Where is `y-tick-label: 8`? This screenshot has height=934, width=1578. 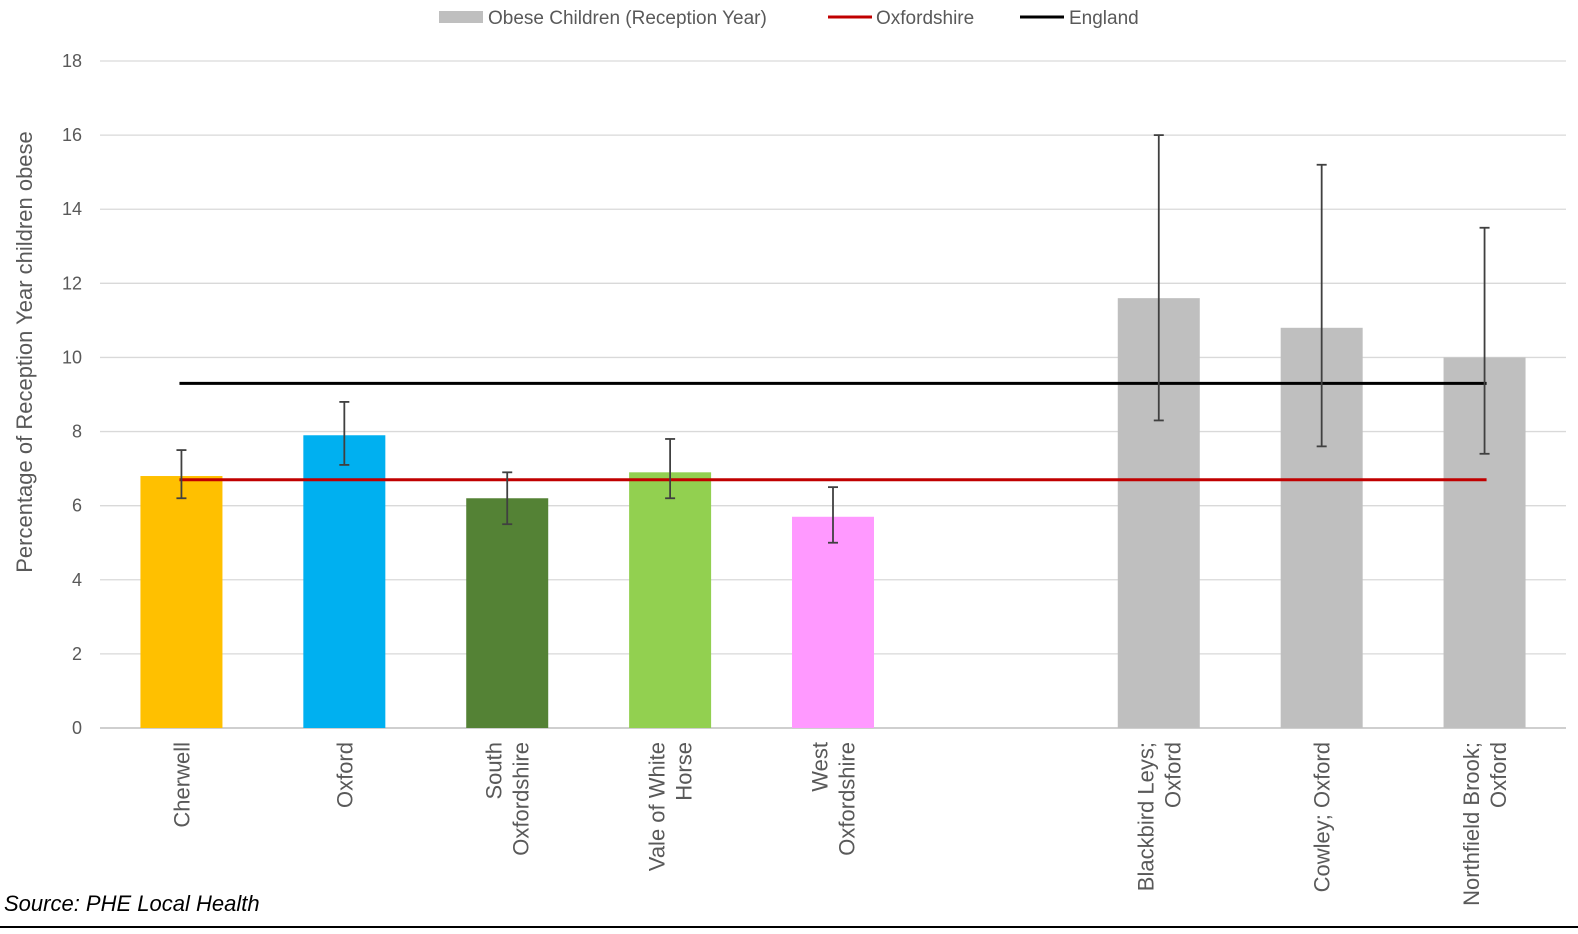
y-tick-label: 8 is located at coordinates (77, 432).